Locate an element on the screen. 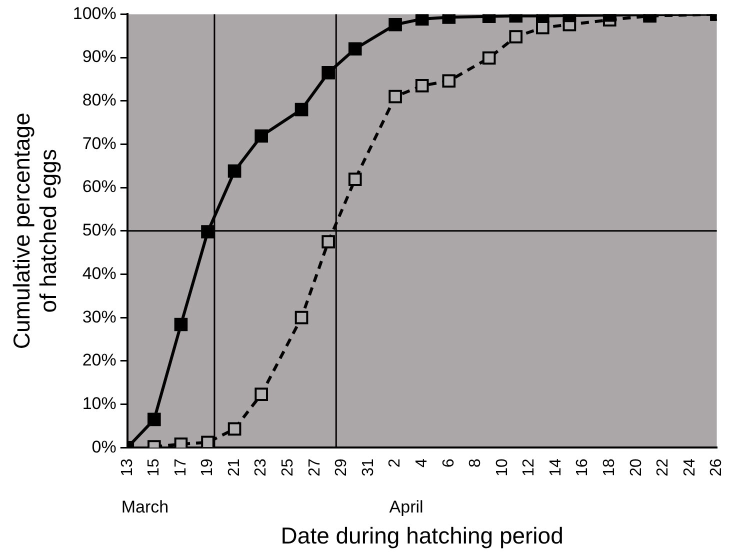  text: April is located at coordinates (406, 506).